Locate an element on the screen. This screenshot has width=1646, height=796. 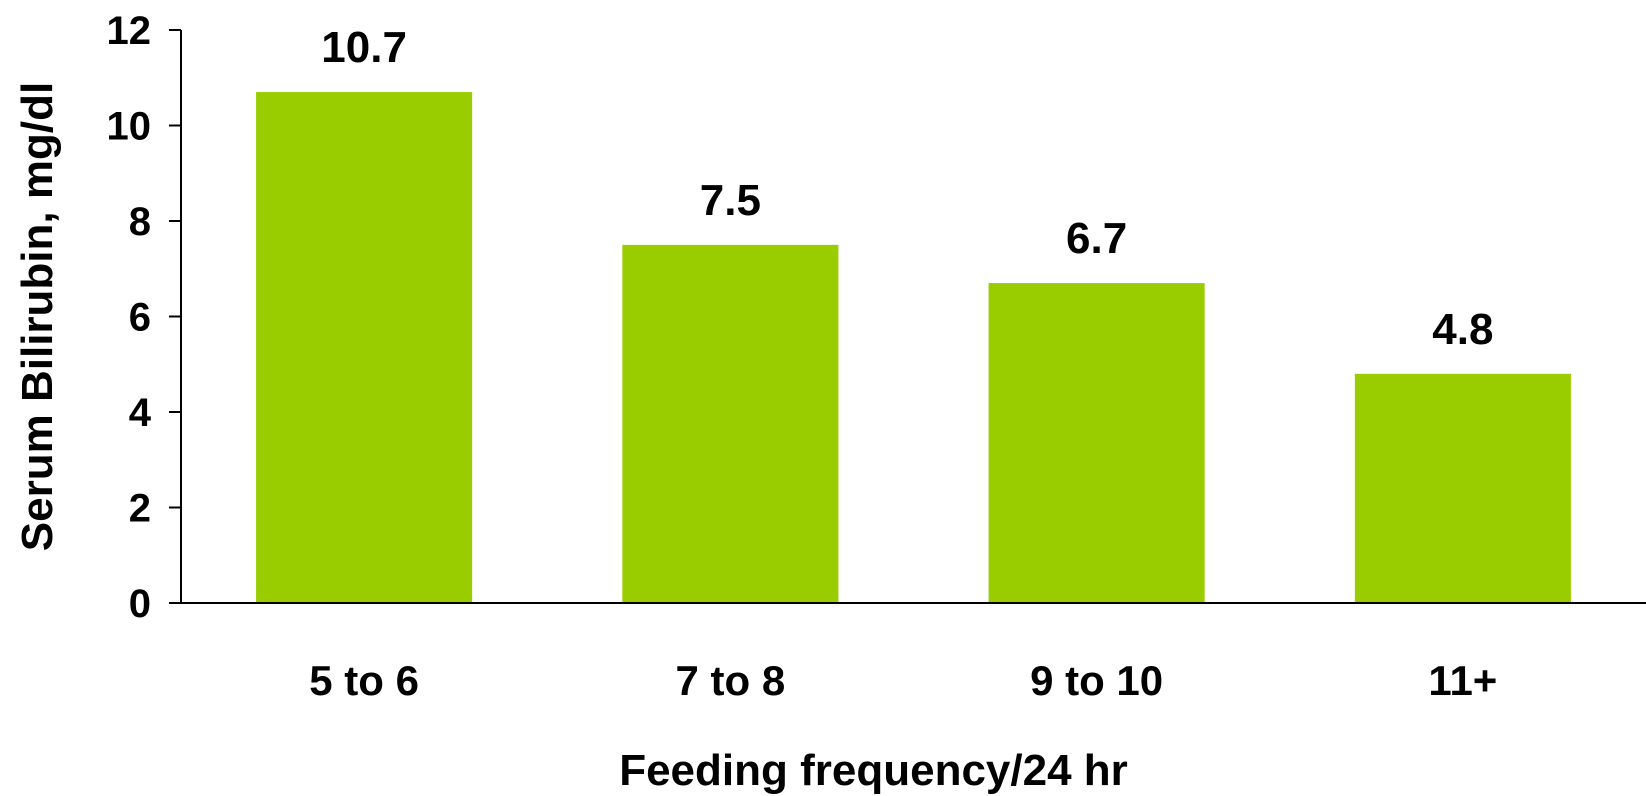
y-tick-label: 4 is located at coordinates (140, 413).